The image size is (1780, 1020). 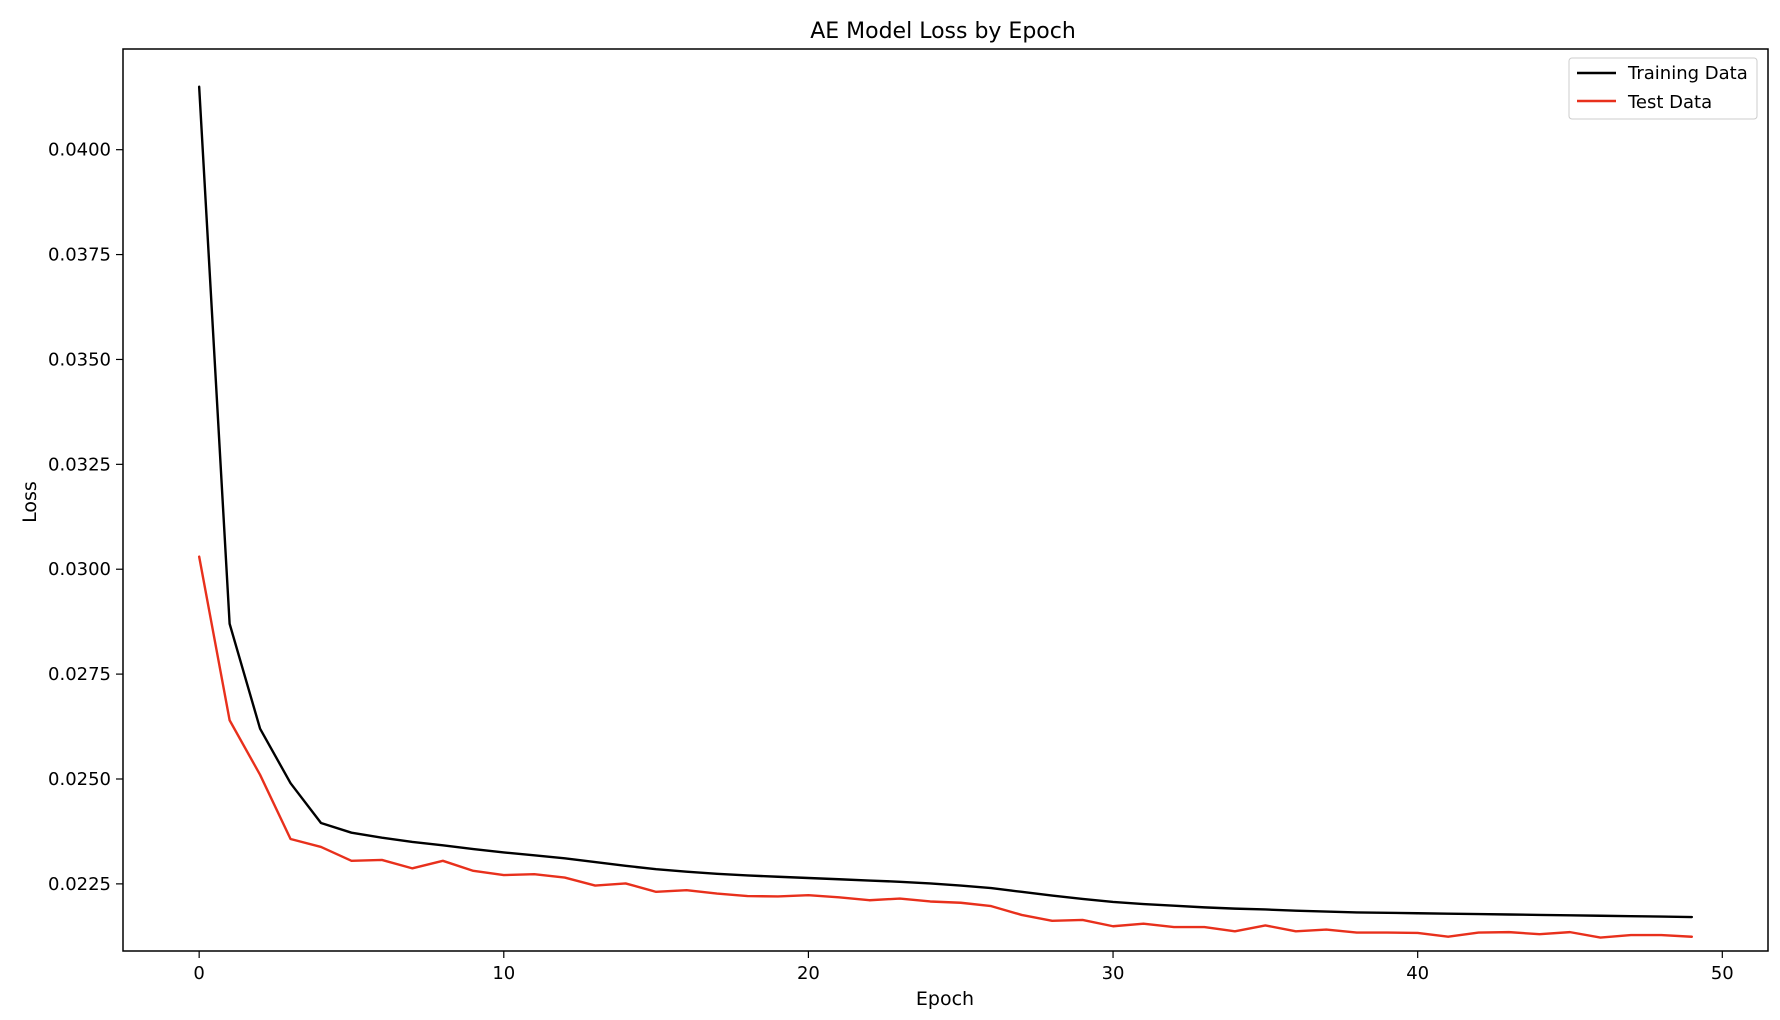 I want to click on legend-label-test-data: Test Data, so click(x=1669, y=102).